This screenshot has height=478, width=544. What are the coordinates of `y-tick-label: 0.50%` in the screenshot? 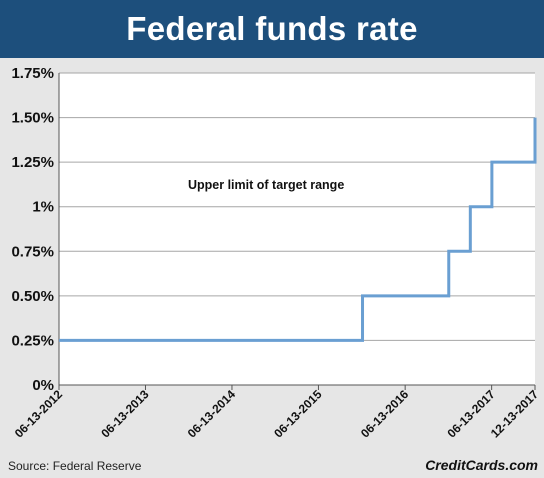 It's located at (32, 296).